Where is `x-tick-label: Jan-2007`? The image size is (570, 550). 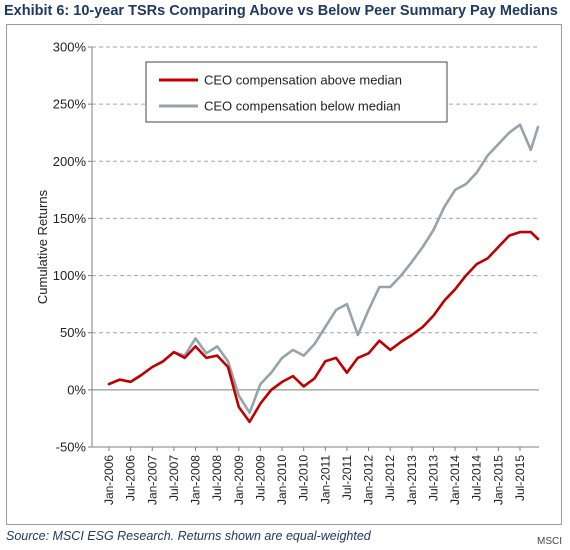 x-tick-label: Jan-2007 is located at coordinates (152, 480).